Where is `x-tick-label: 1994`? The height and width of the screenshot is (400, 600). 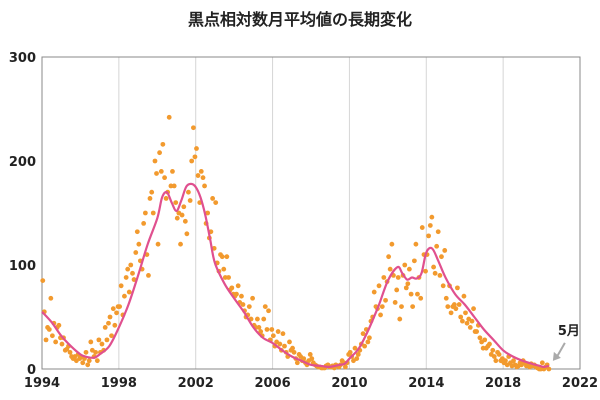
x-tick-label: 1994 is located at coordinates (42, 383).